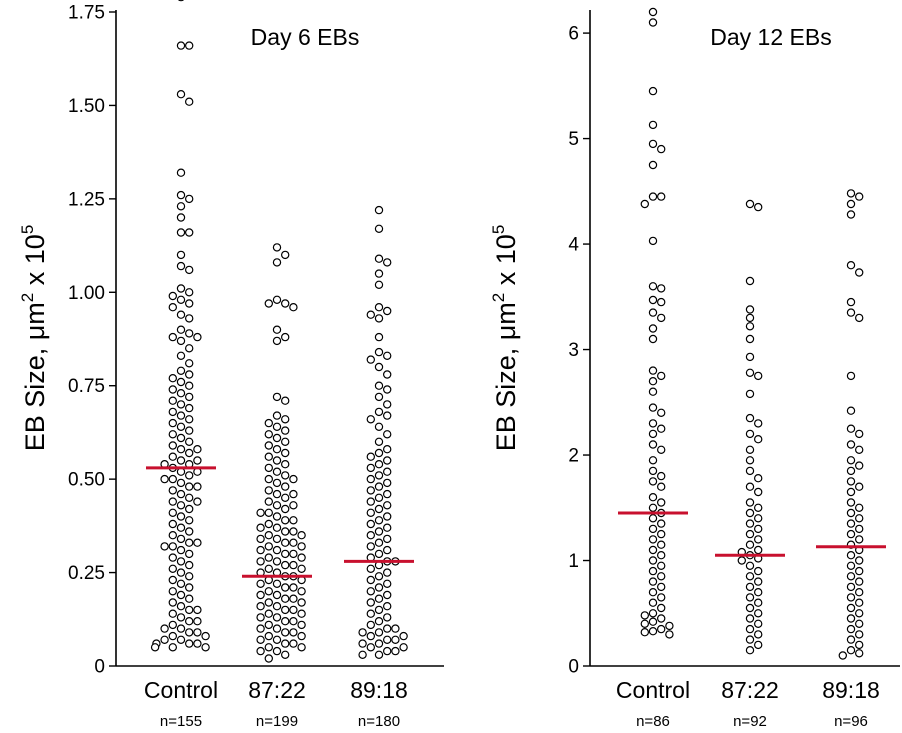 This screenshot has height=733, width=902. What do you see at coordinates (86, 13) in the screenshot?
I see `y-tick-label: 1.75` at bounding box center [86, 13].